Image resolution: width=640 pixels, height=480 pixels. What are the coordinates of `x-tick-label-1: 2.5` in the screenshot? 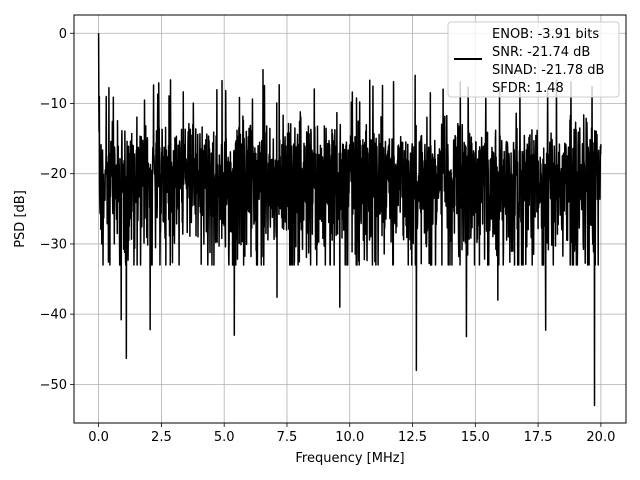 It's located at (161, 437).